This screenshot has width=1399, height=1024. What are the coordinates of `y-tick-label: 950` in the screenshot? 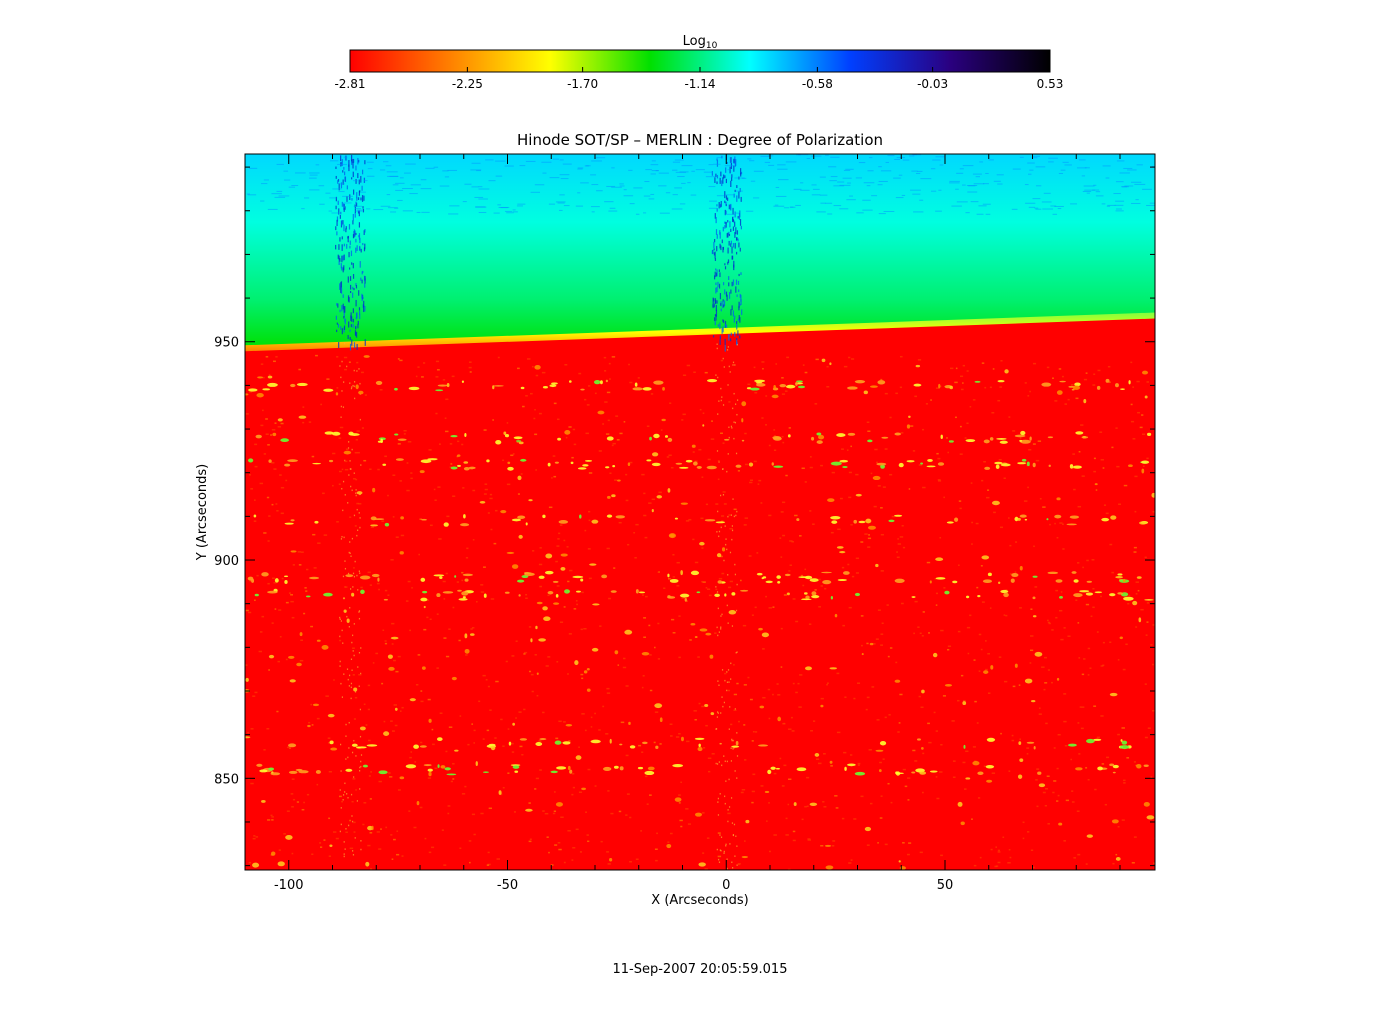 It's located at (226, 343).